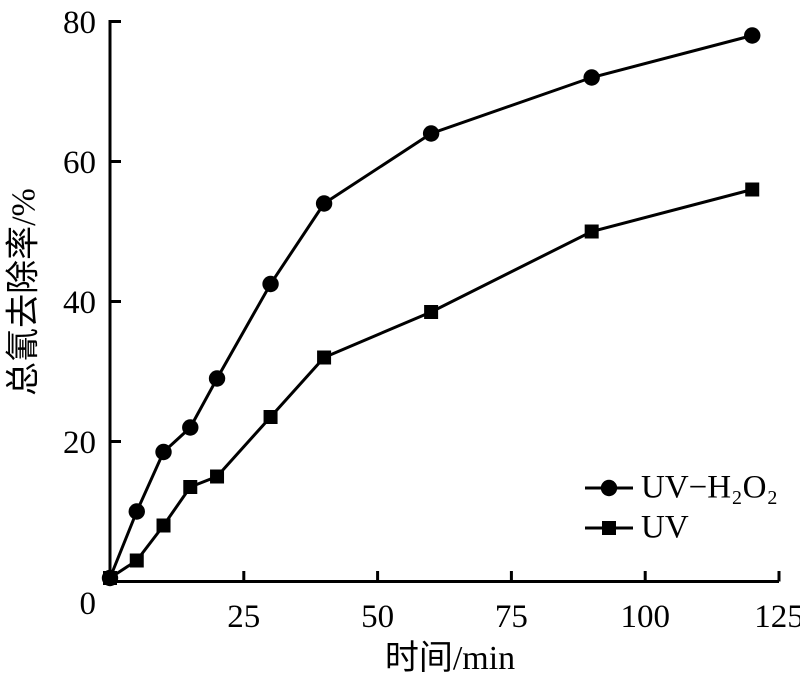 The height and width of the screenshot is (687, 800). I want to click on legend-label-uv-h2o2: UV−H₂O₂, so click(709, 488).